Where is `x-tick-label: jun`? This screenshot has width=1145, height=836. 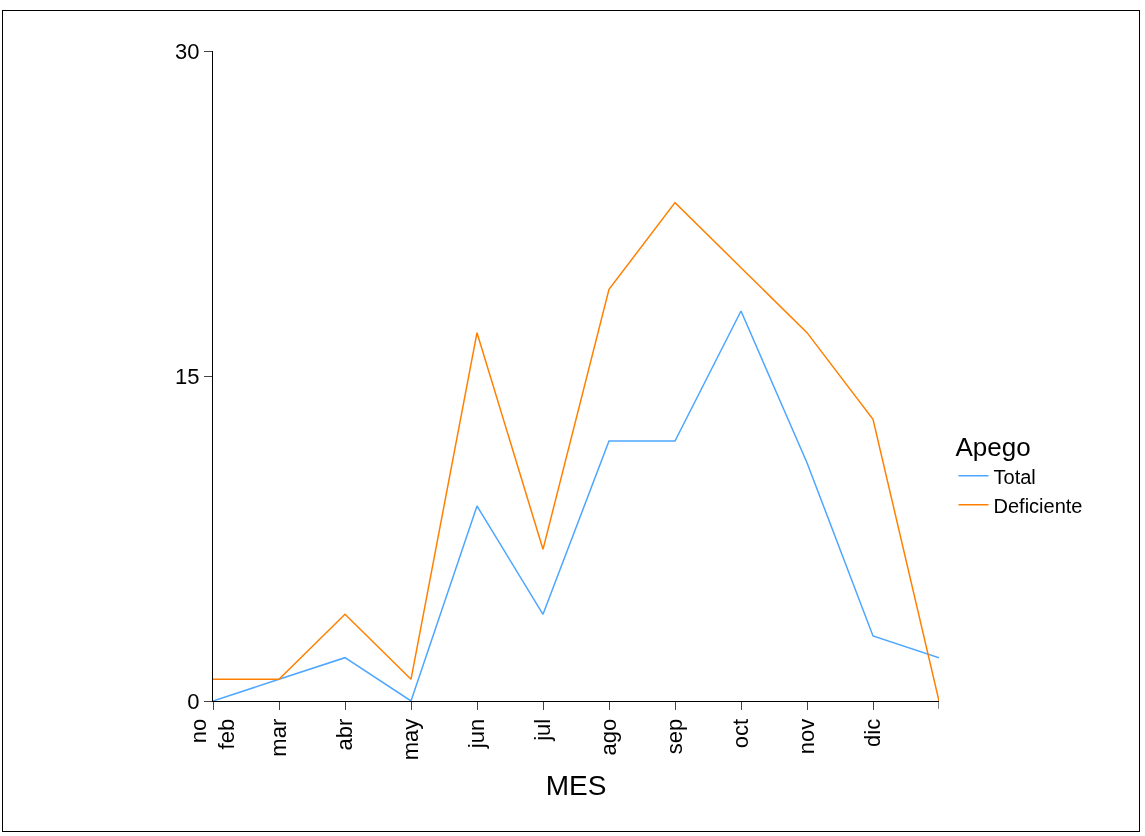 x-tick-label: jun is located at coordinates (477, 734).